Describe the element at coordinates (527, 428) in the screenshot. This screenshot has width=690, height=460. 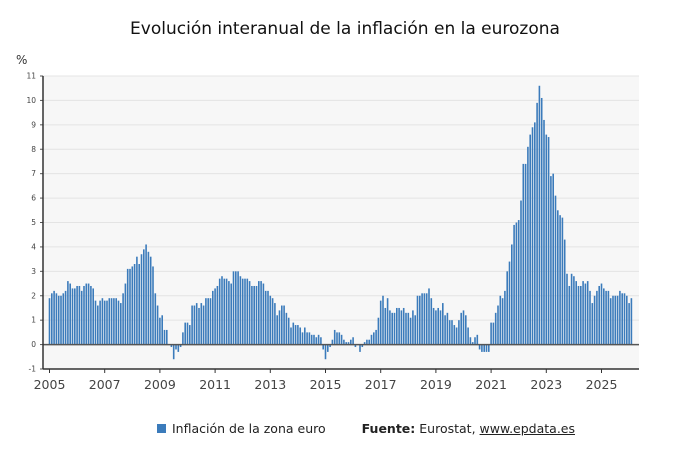
I see `source-link: www.epdata.es` at that location.